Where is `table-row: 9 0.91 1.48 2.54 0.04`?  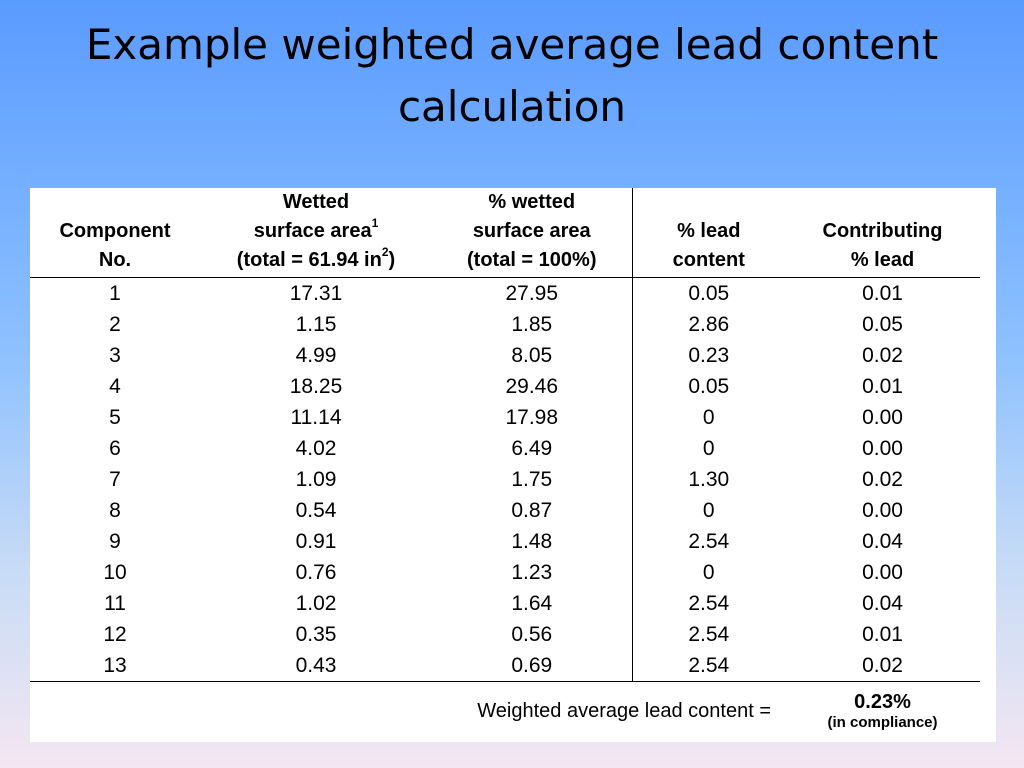
table-row: 9 0.91 1.48 2.54 0.04 is located at coordinates (505, 541).